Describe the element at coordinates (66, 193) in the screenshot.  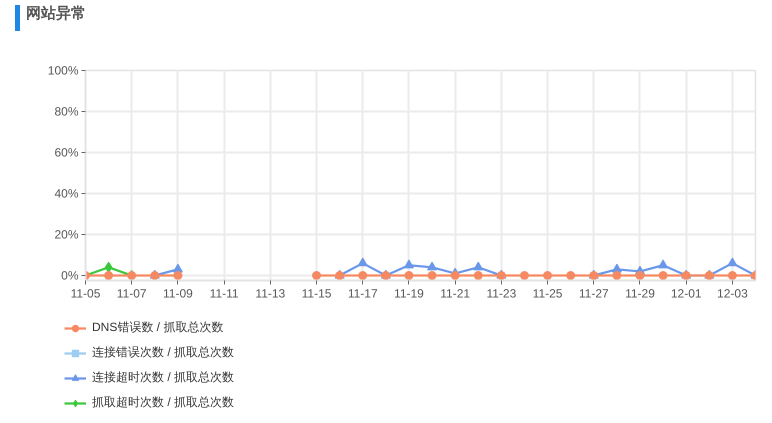
I see `y-tick-label: 40%` at that location.